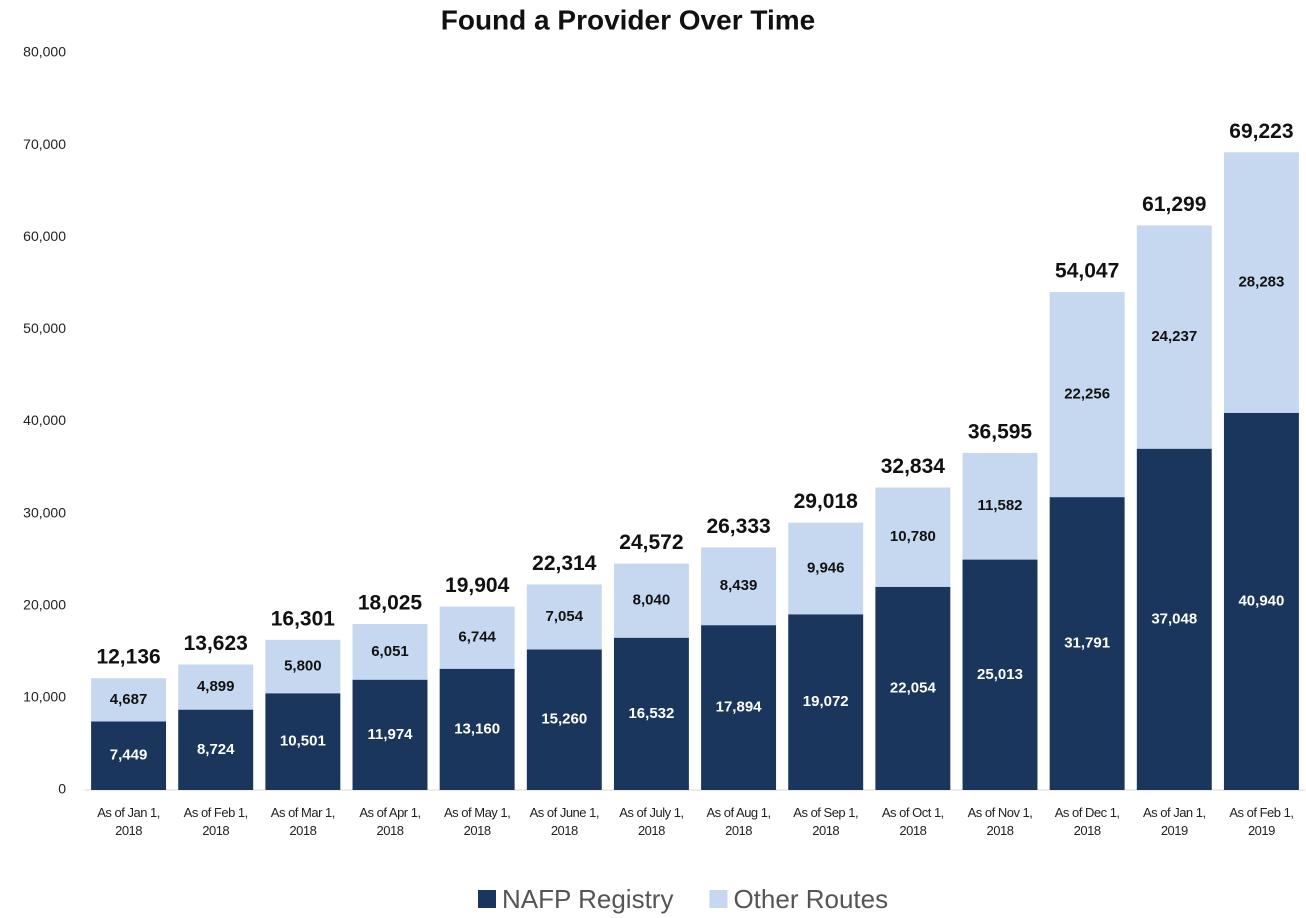 This screenshot has height=918, width=1306. Describe the element at coordinates (651, 542) in the screenshot. I see `total-label: 24,572` at that location.